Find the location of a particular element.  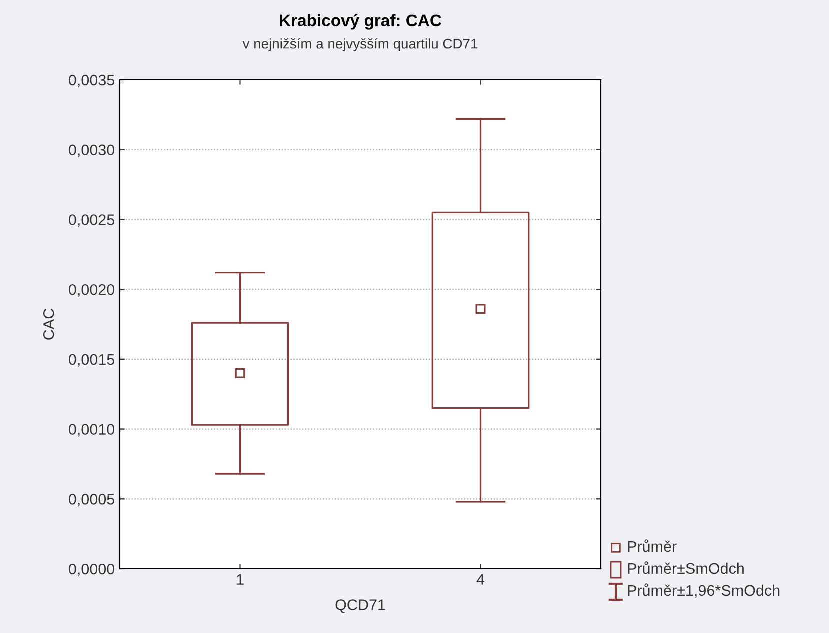

y-tick-label: 0,0010 is located at coordinates (92, 430).